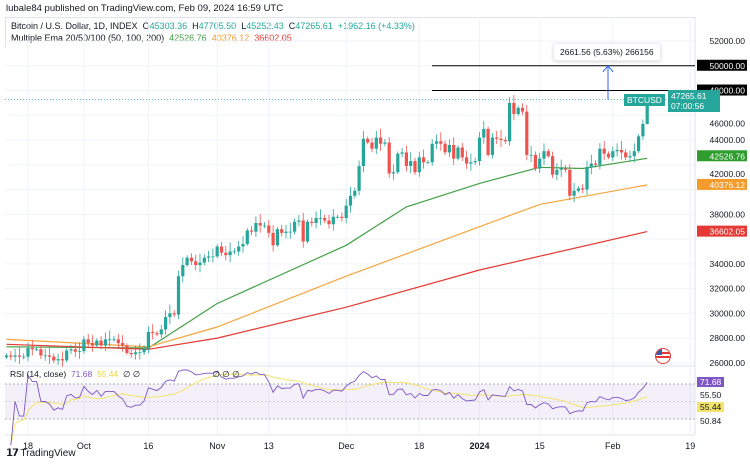  I want to click on symbol-title: Bitcoin / U.S. Dollar, 1D, INDEX, so click(74, 26).